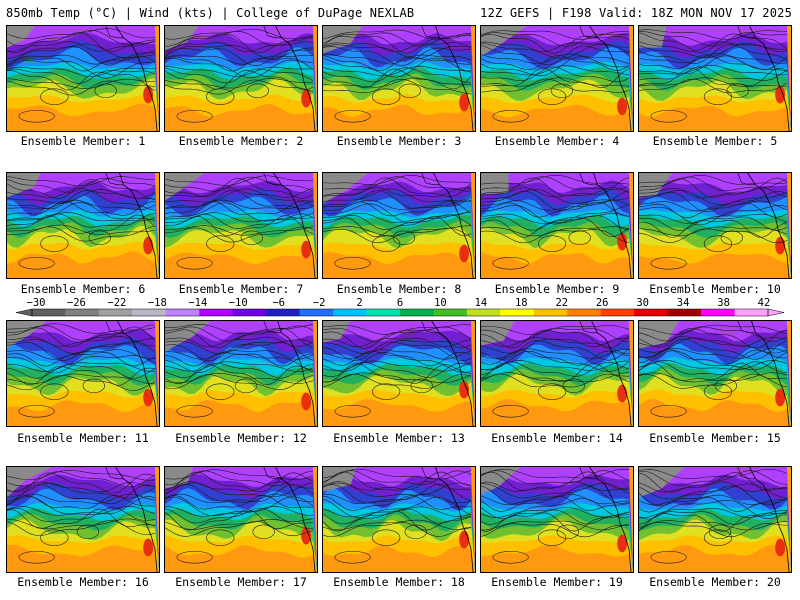 This screenshot has width=800, height=600. Describe the element at coordinates (557, 582) in the screenshot. I see `ensemble-member-label: Ensemble Member: 19` at that location.